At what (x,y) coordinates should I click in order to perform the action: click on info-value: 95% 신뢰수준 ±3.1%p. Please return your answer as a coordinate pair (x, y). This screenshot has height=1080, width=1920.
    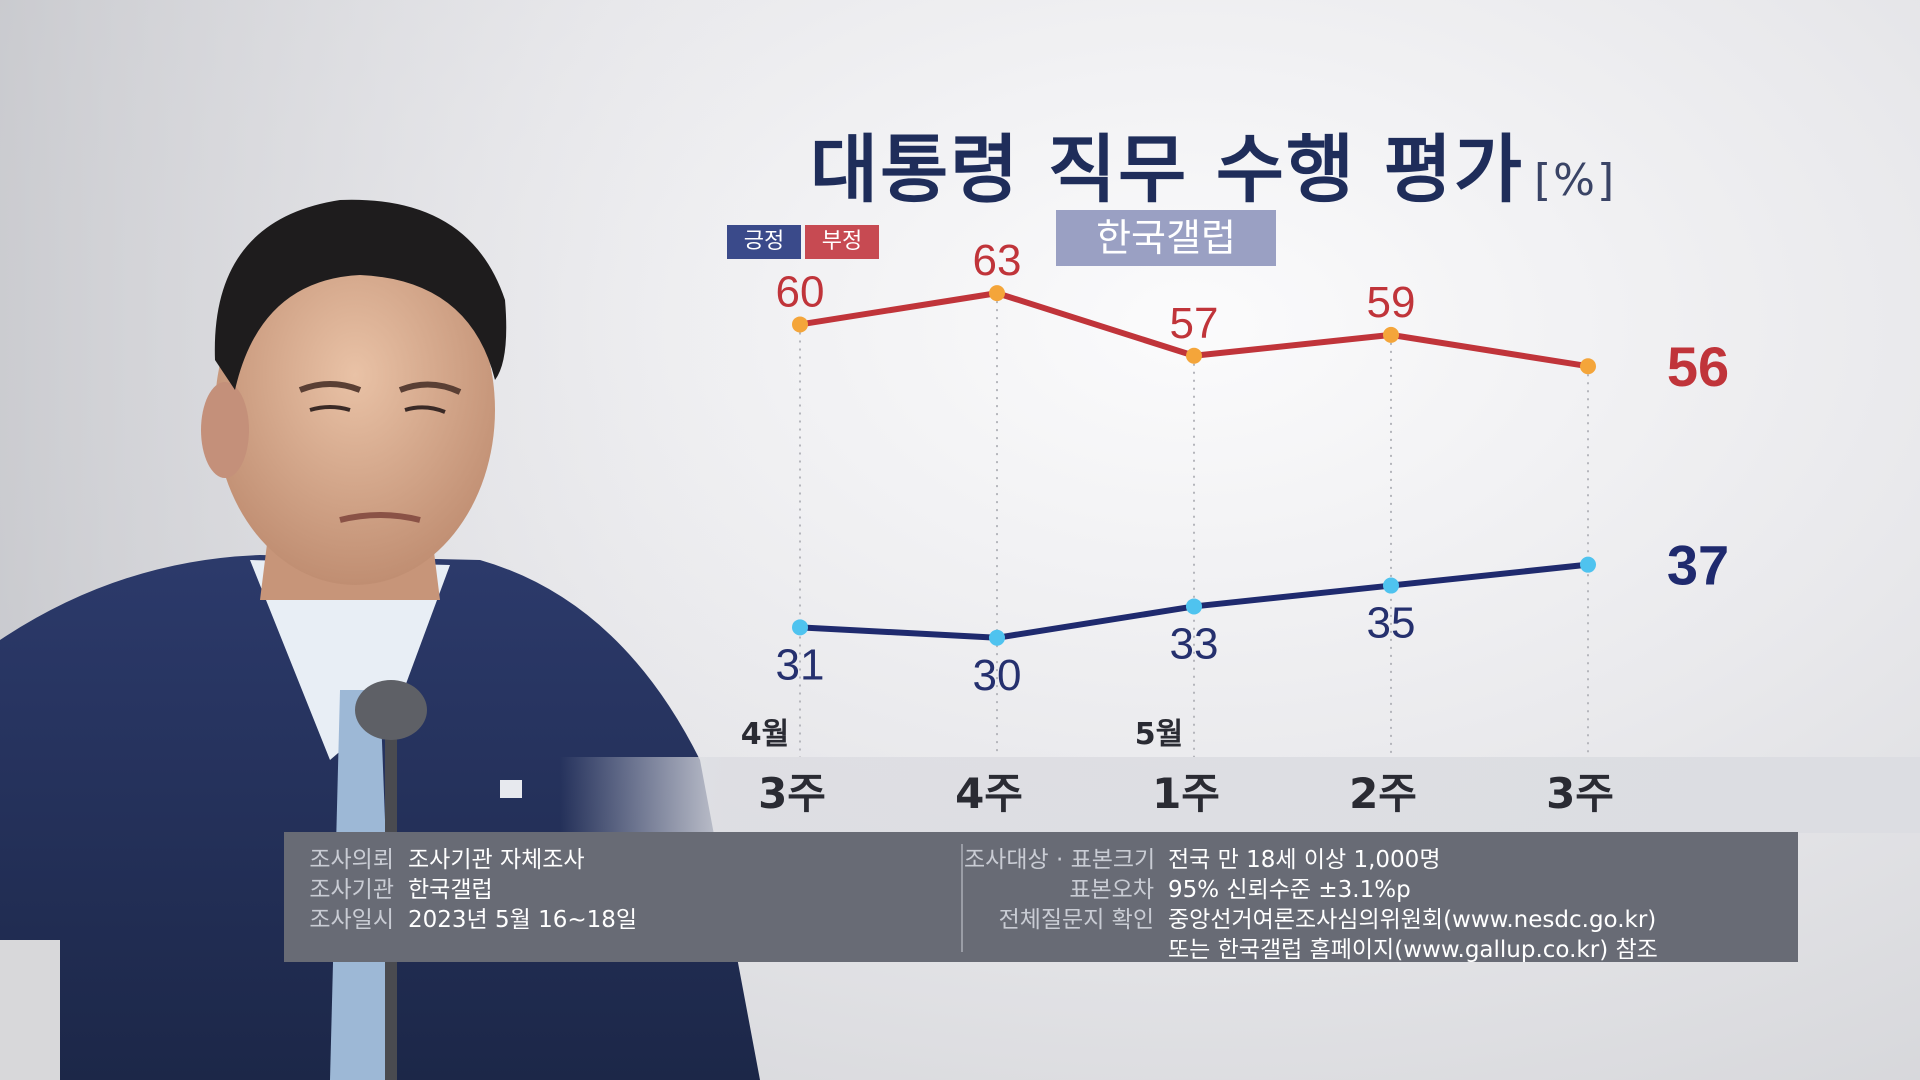
    Looking at the image, I should click on (1289, 890).